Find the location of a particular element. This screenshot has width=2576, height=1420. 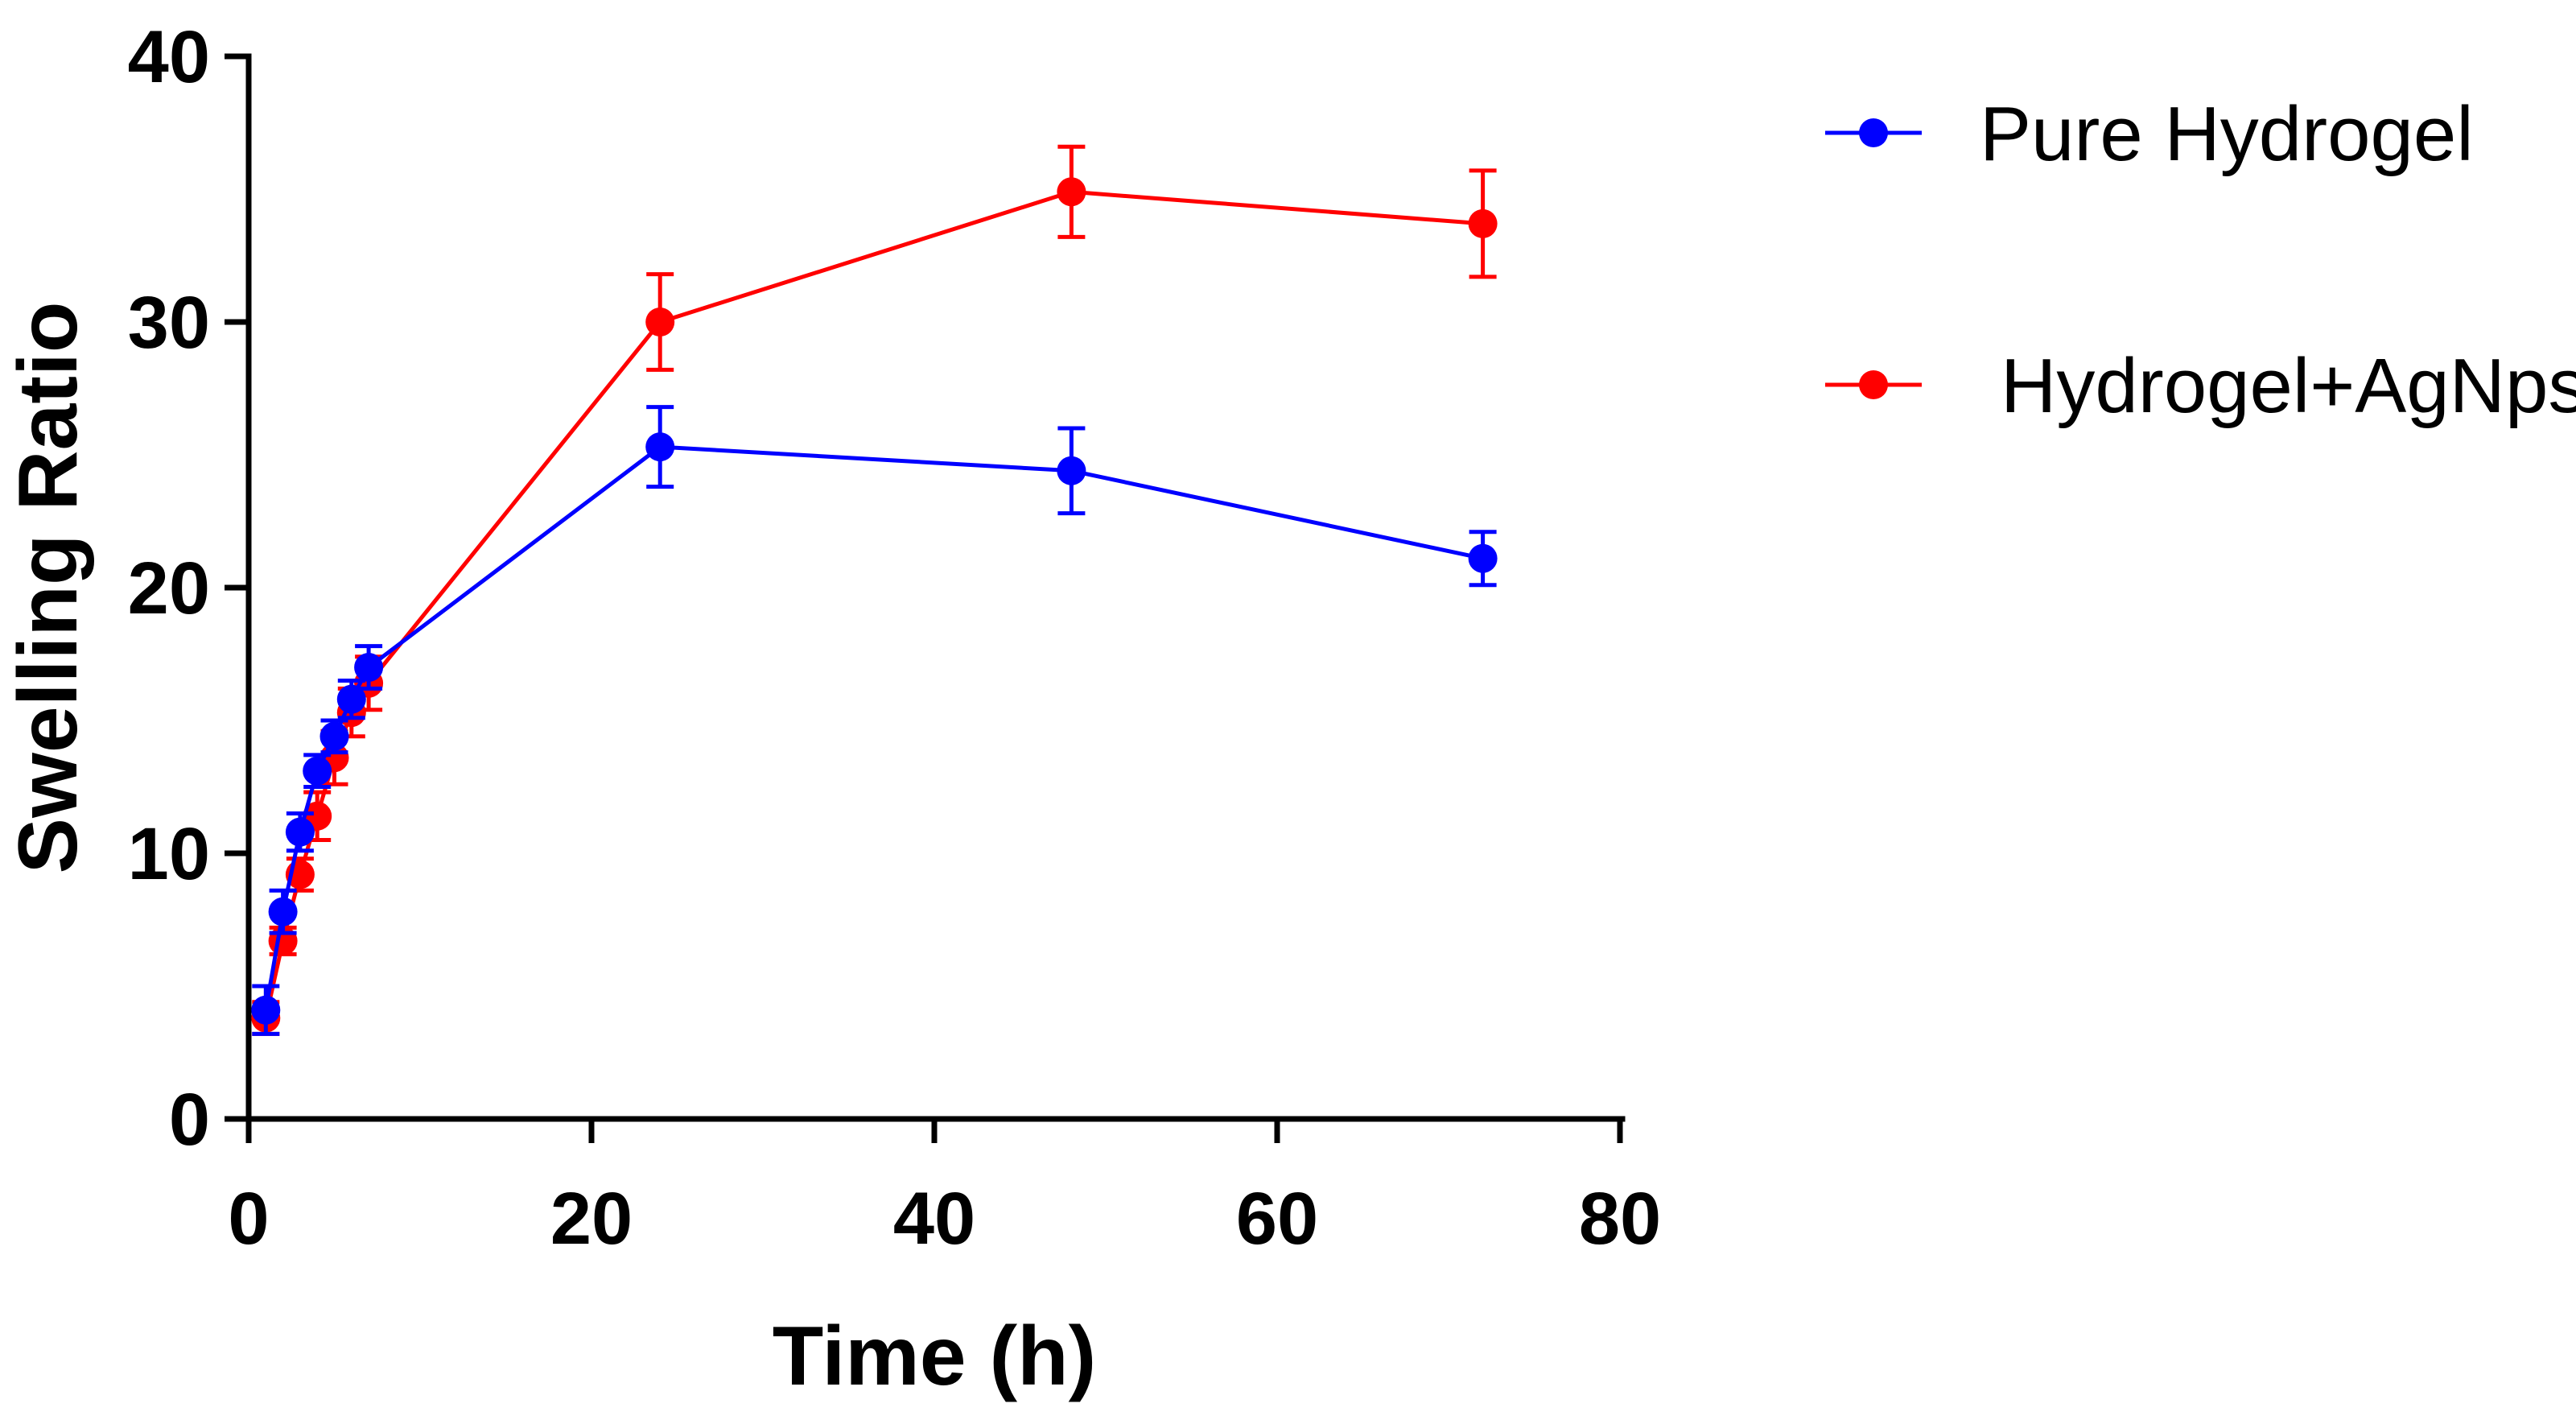

x-tick-label: 20 is located at coordinates (591, 1219).